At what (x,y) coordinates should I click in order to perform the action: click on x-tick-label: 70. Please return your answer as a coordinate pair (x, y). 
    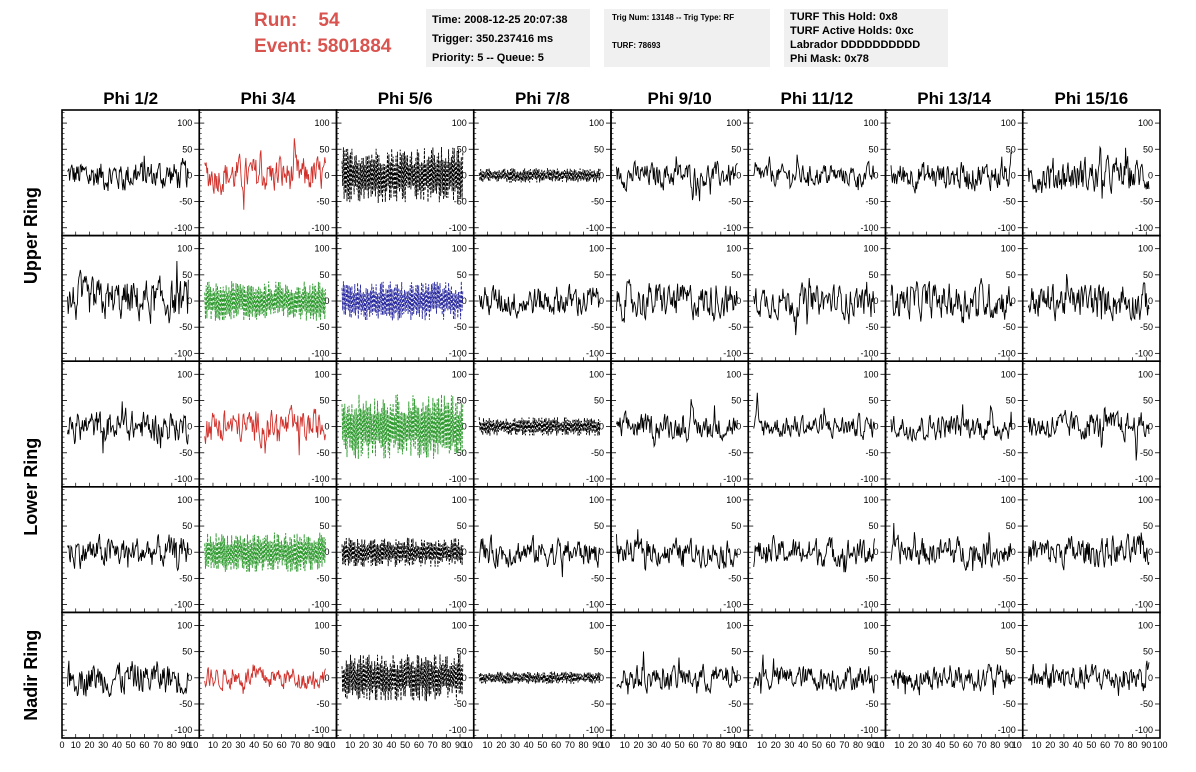
    Looking at the image, I should click on (295, 745).